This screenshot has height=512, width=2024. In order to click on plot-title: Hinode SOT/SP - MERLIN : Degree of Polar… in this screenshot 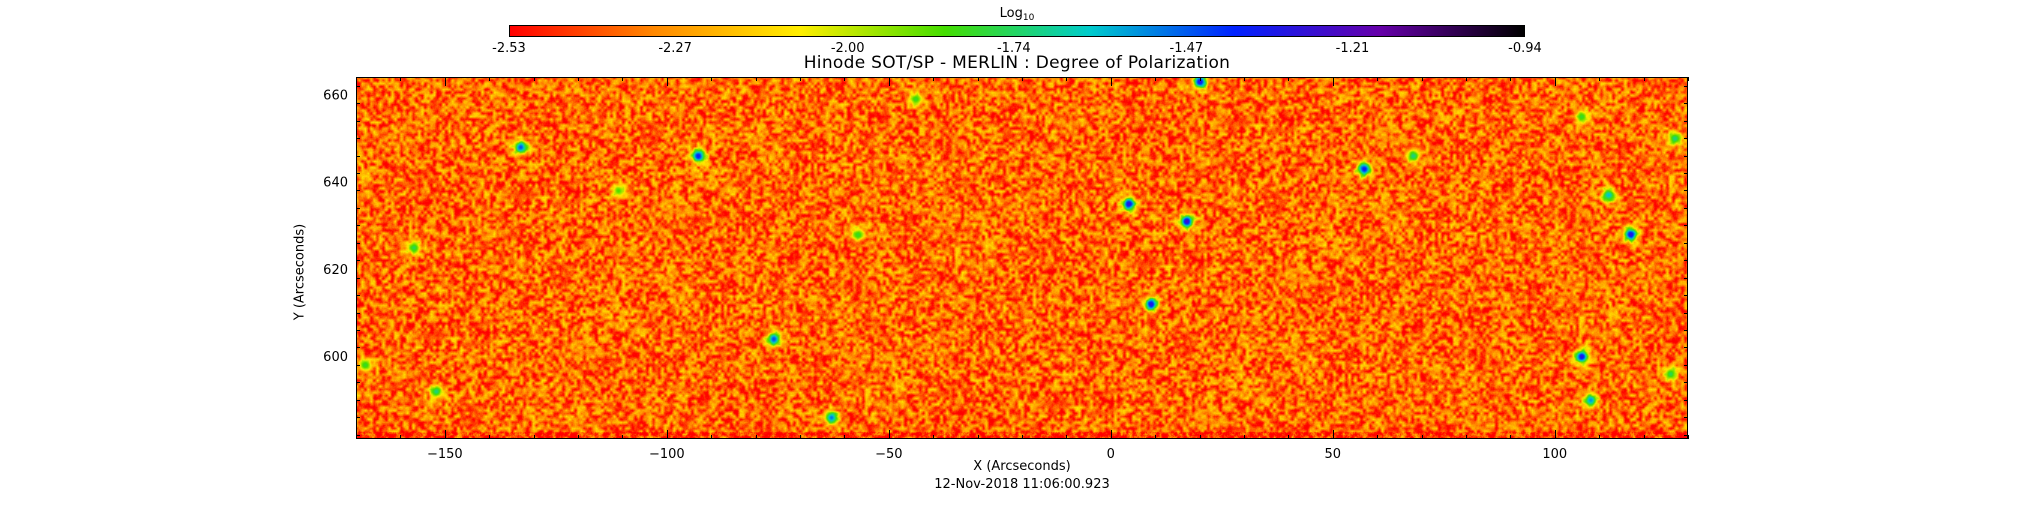, I will do `click(1017, 63)`.